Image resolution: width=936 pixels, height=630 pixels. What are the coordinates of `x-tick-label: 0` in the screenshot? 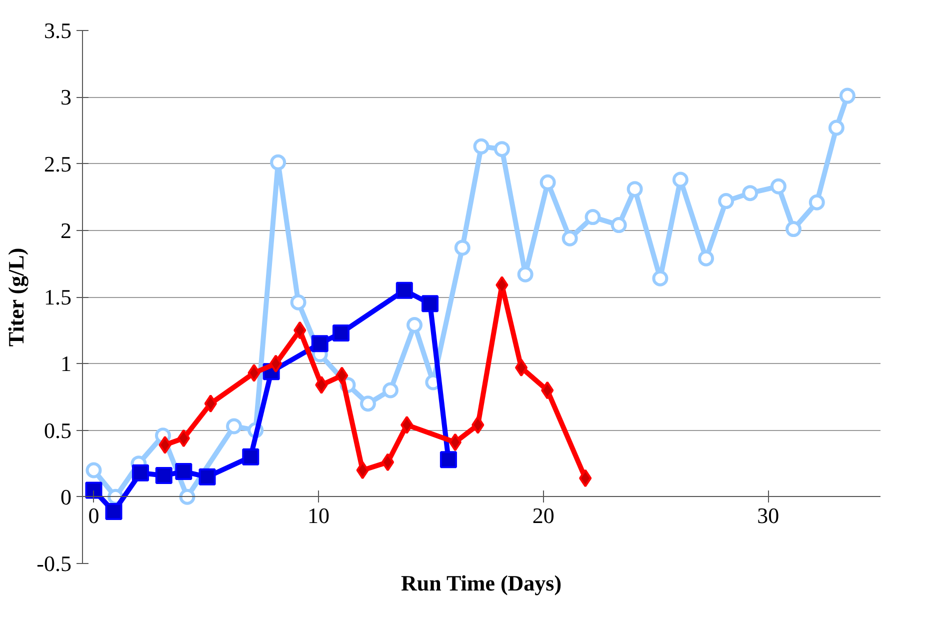 It's located at (94, 515).